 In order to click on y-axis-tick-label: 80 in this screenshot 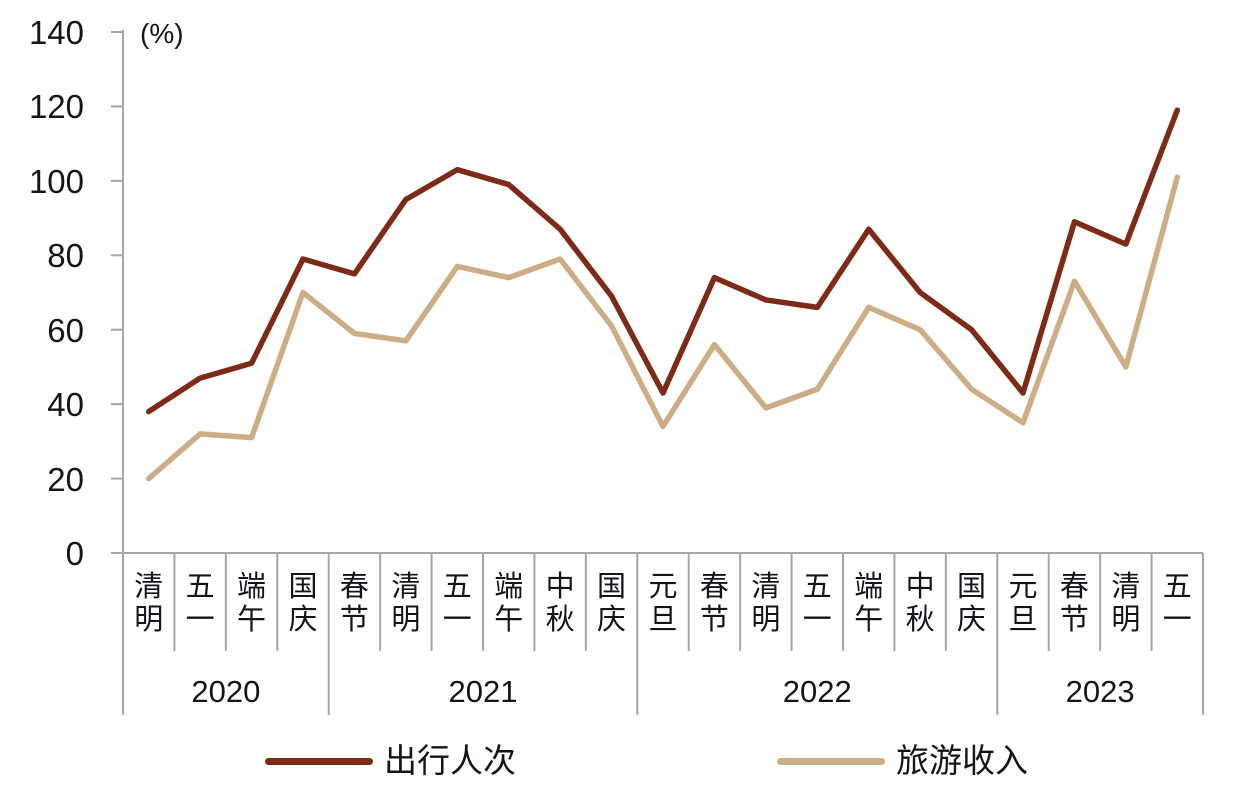, I will do `click(65, 256)`.